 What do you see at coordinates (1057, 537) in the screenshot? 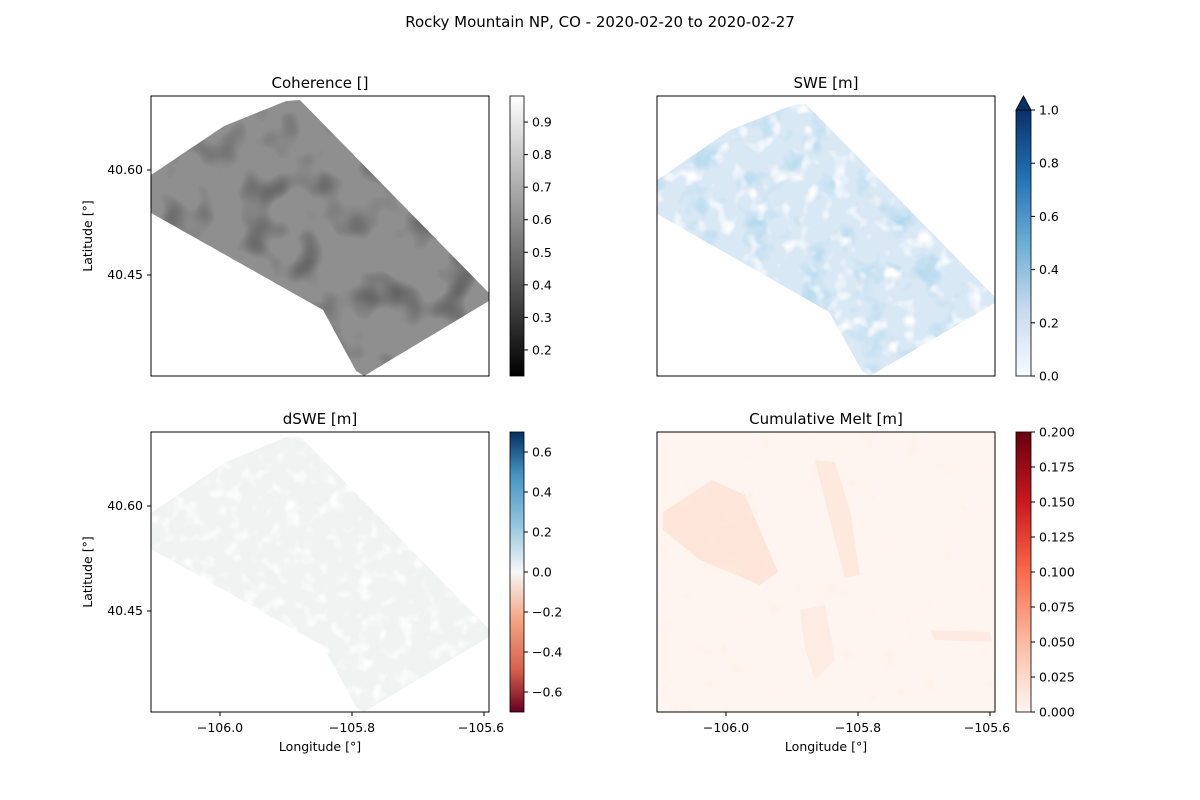
I see `colorbar-tick-label: 0.125` at bounding box center [1057, 537].